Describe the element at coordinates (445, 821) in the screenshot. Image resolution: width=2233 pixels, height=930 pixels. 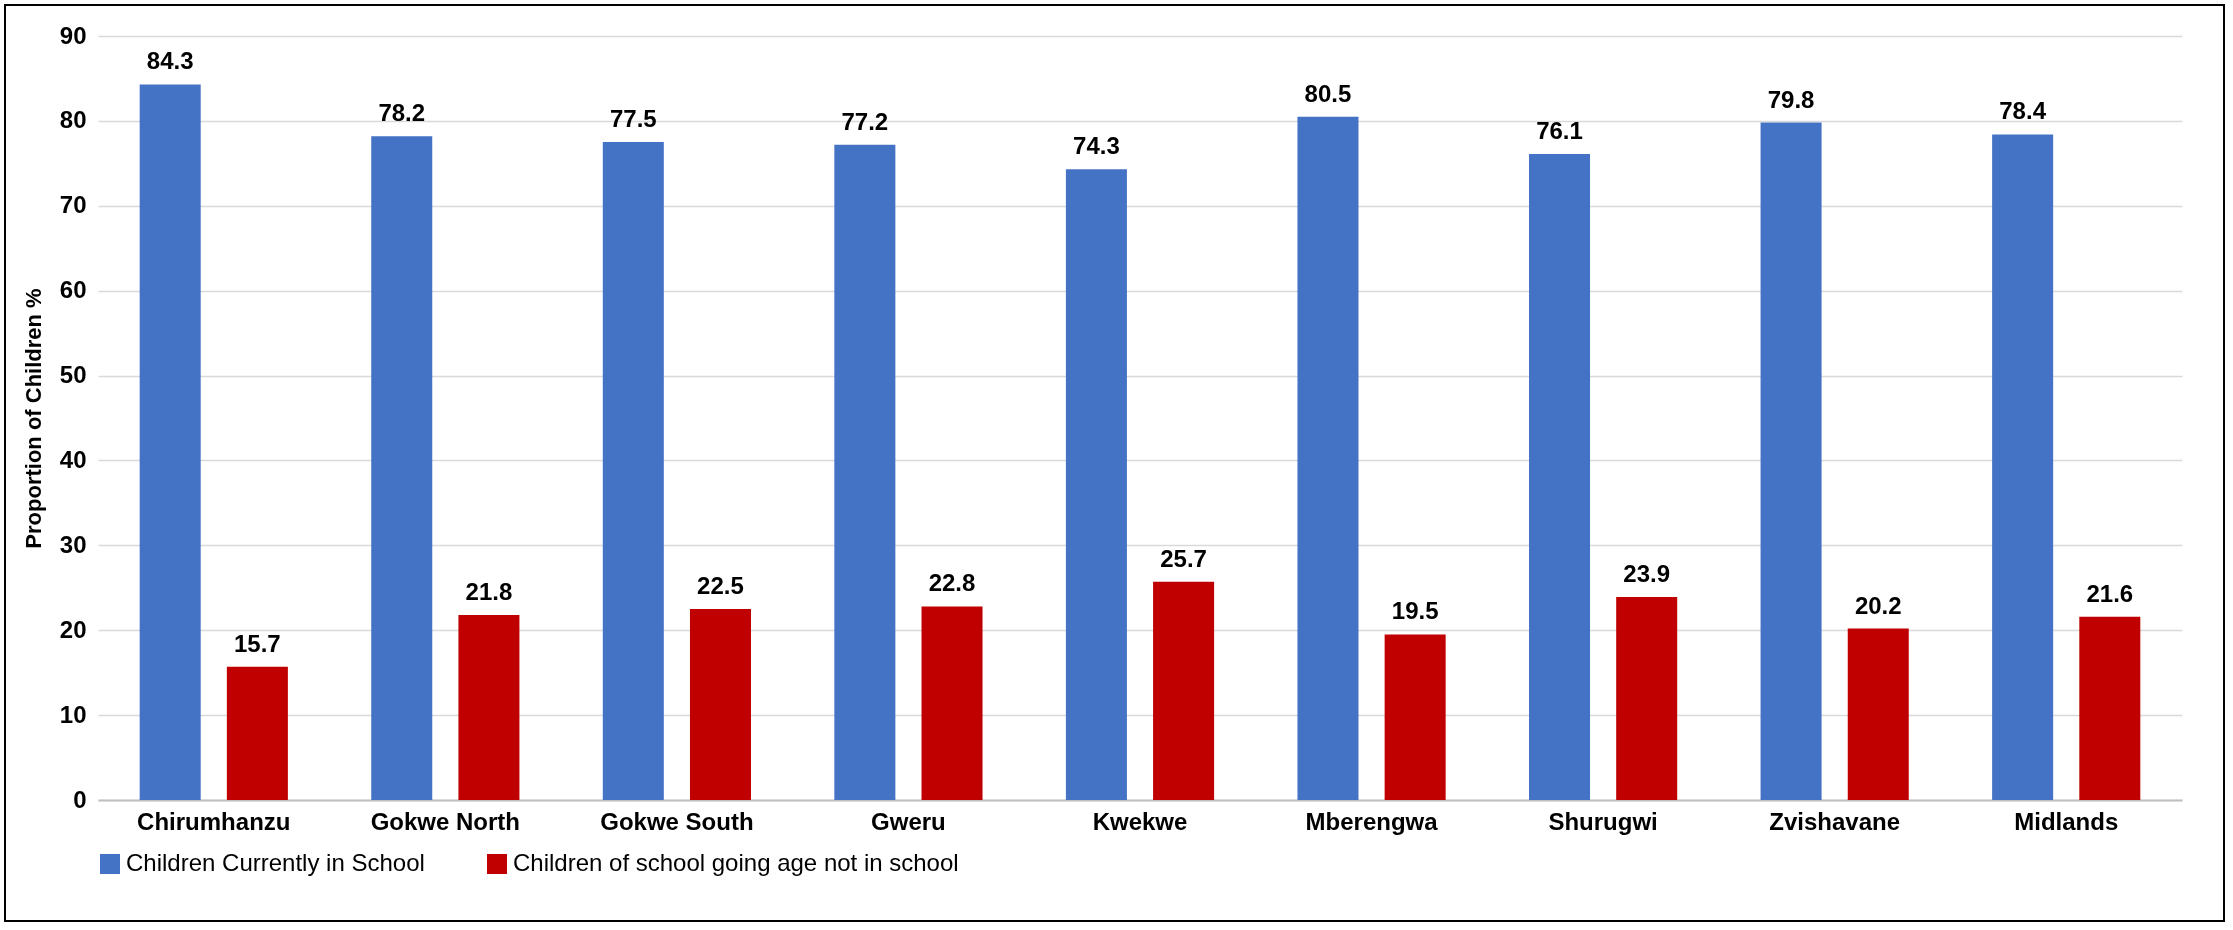
I see `x-tick-label: Gokwe North` at that location.